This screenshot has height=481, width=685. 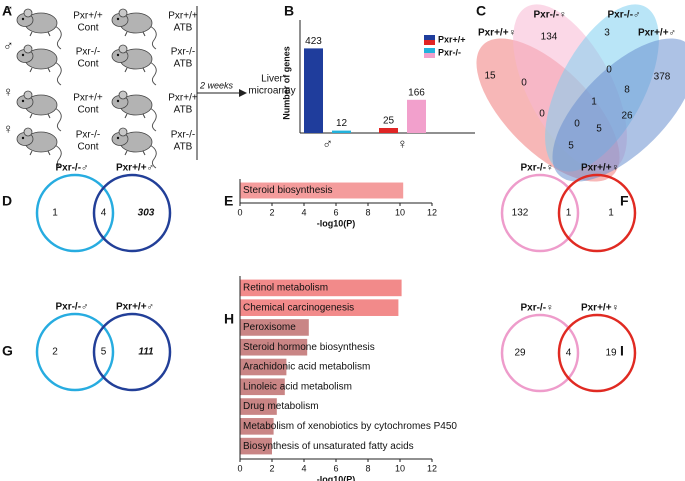 I want to click on category-label: Drug metabolism, so click(x=281, y=406).